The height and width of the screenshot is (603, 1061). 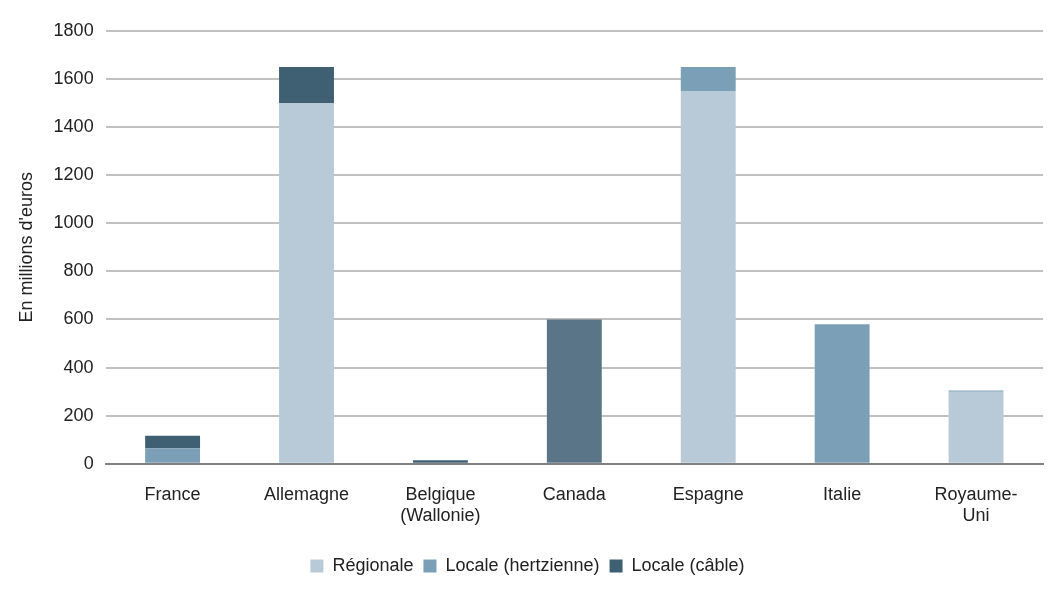 What do you see at coordinates (976, 504) in the screenshot?
I see `x-tick-label: Royaume-Uni` at bounding box center [976, 504].